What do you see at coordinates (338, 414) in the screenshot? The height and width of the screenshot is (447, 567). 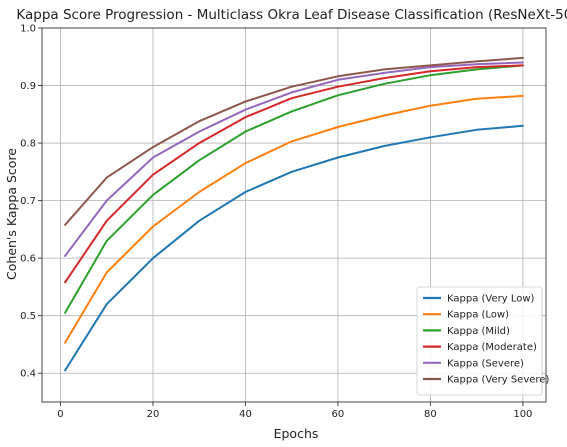 I see `x-tick-label: 60` at bounding box center [338, 414].